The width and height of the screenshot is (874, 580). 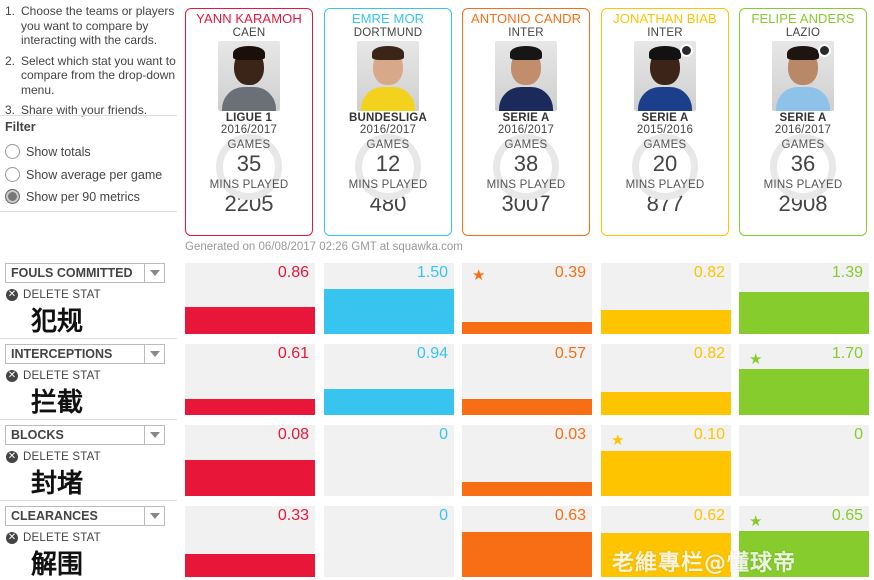 I want to click on games-ring: GAMES 35, so click(x=249, y=167).